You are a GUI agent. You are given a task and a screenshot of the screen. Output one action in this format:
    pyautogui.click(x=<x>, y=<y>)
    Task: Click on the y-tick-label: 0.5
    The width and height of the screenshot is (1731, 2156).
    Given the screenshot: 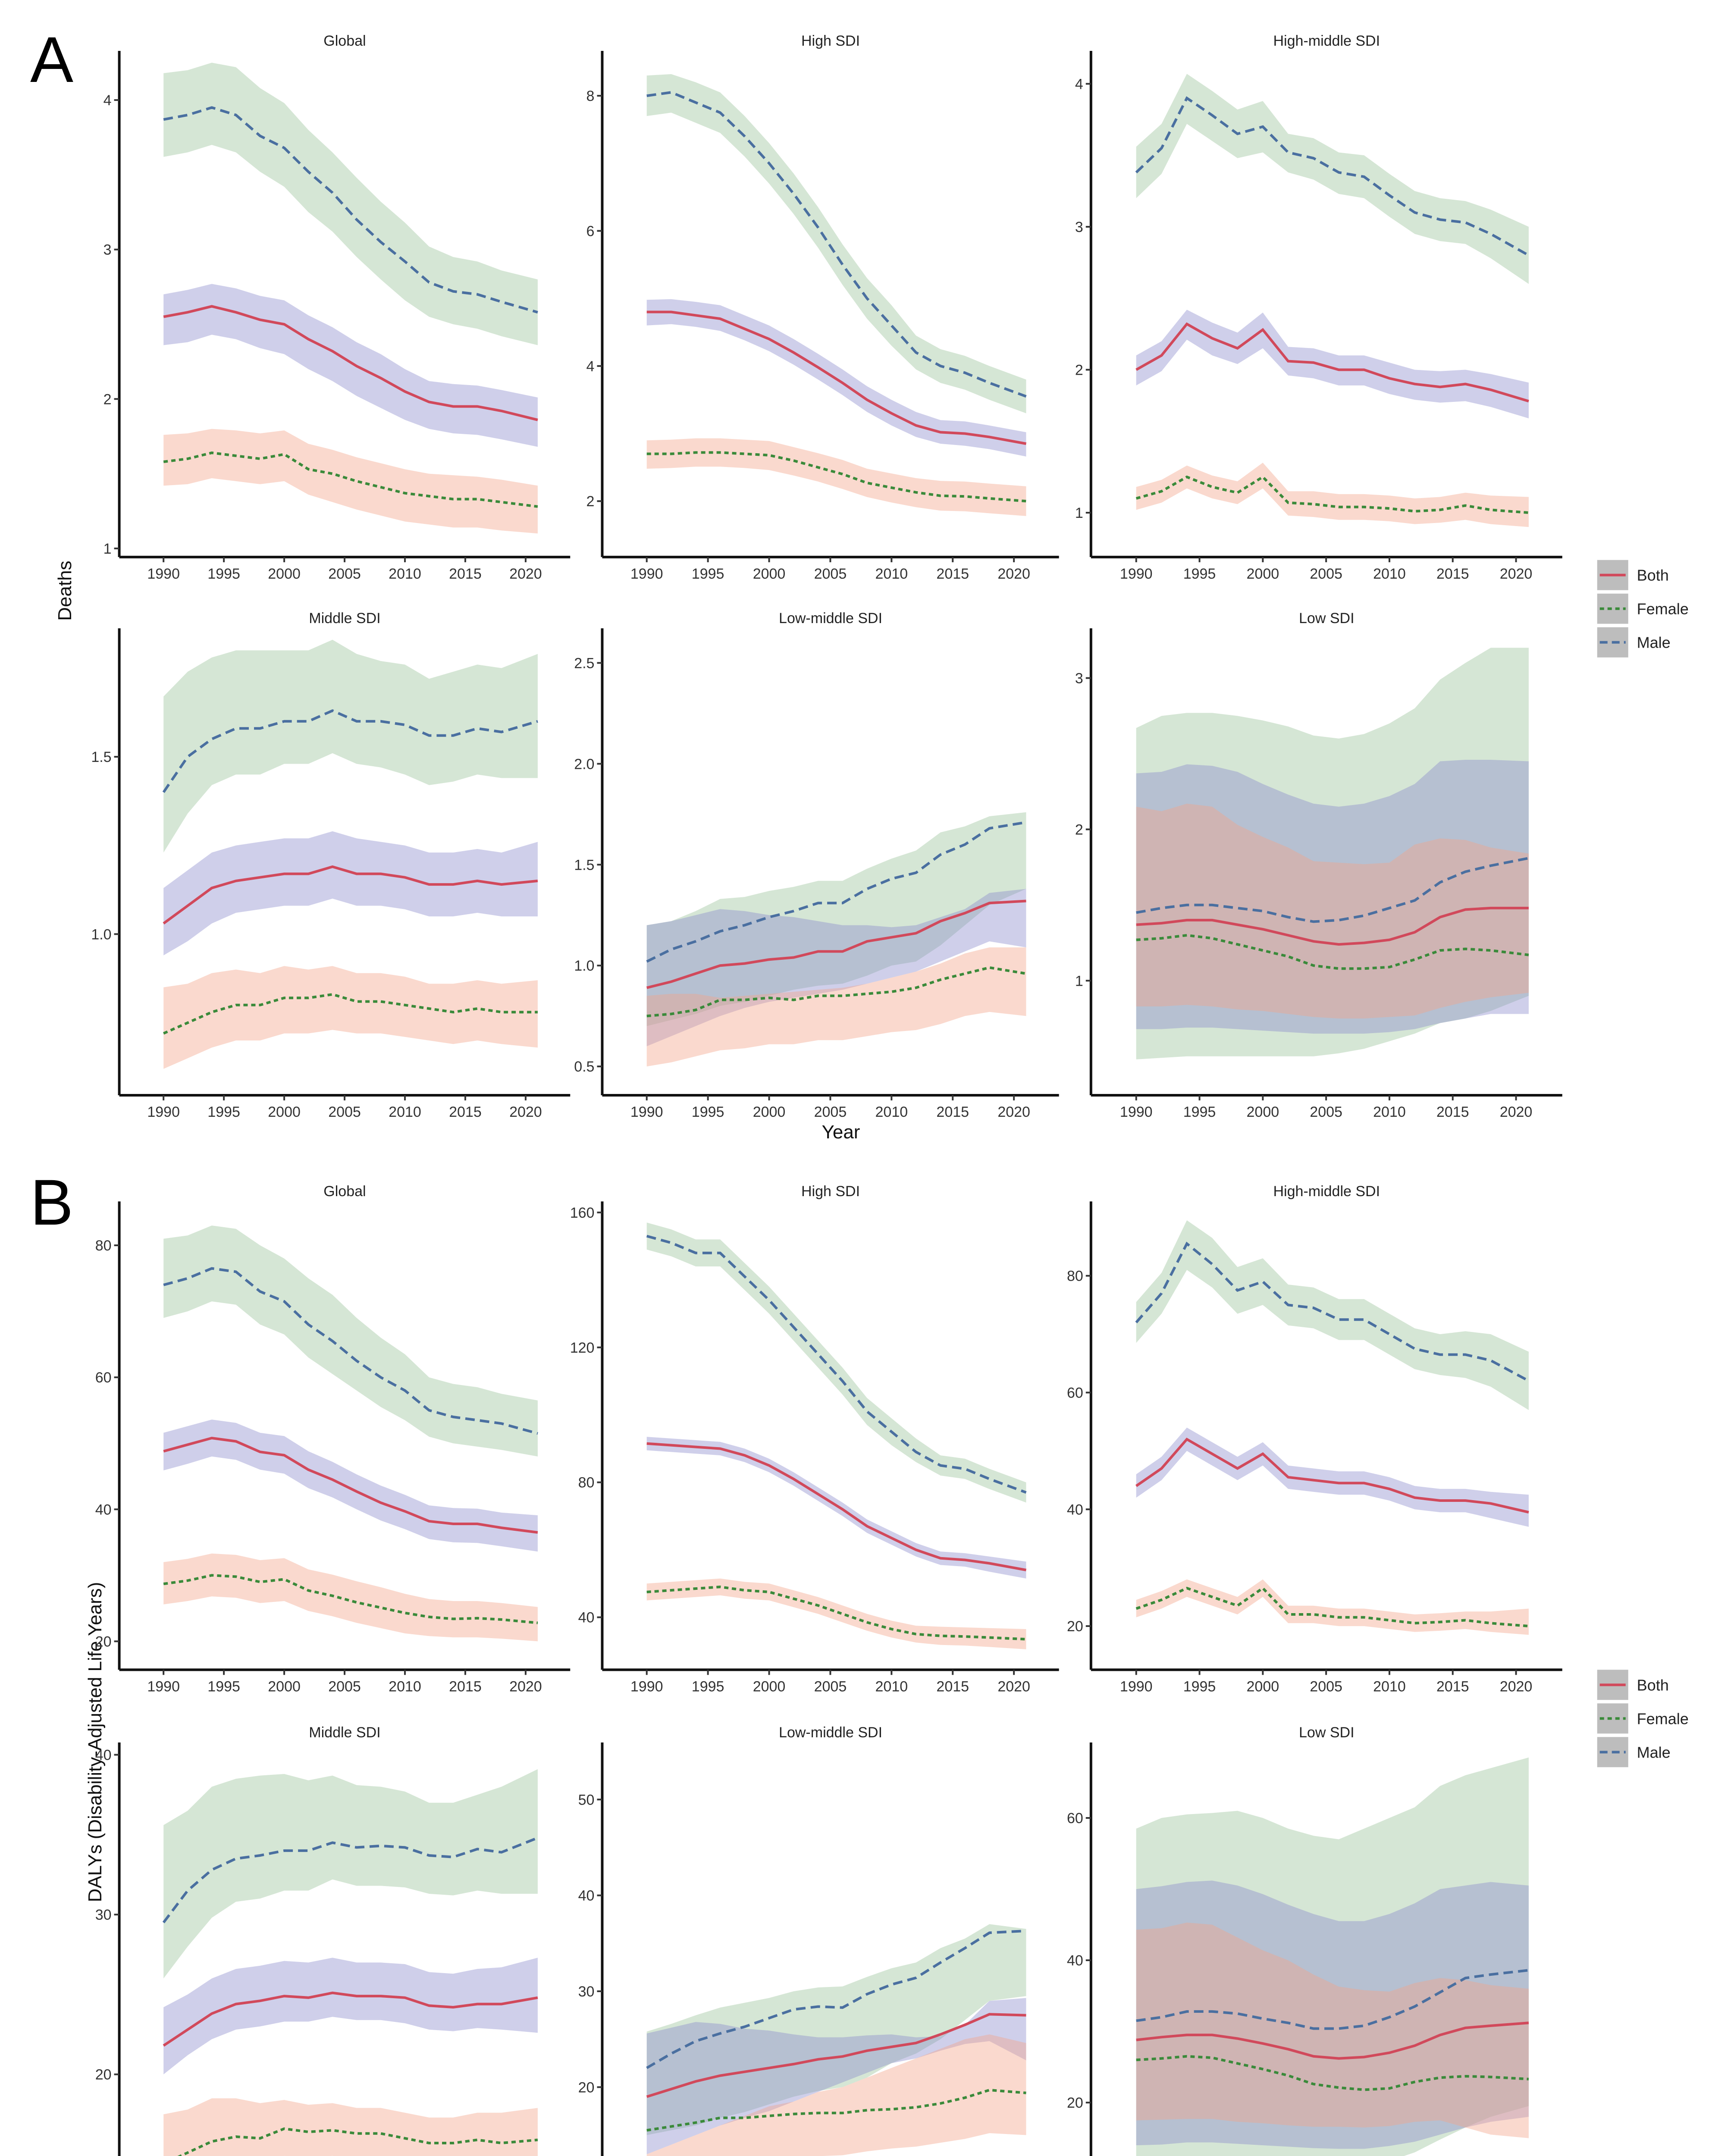 What is the action you would take?
    pyautogui.click(x=584, y=1067)
    